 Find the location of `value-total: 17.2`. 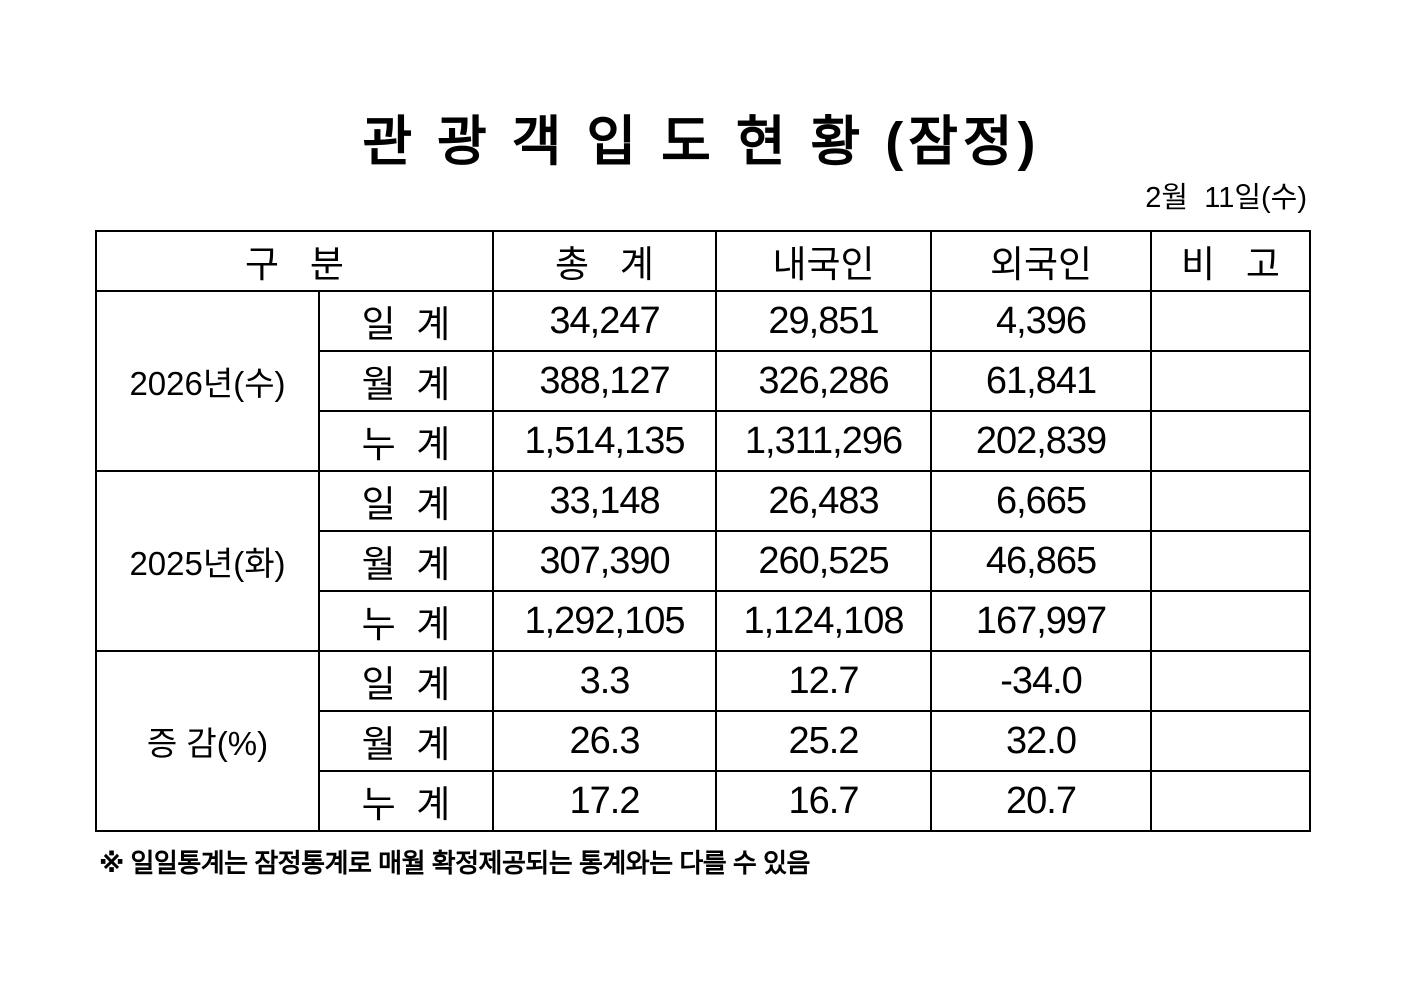

value-total: 17.2 is located at coordinates (604, 801).